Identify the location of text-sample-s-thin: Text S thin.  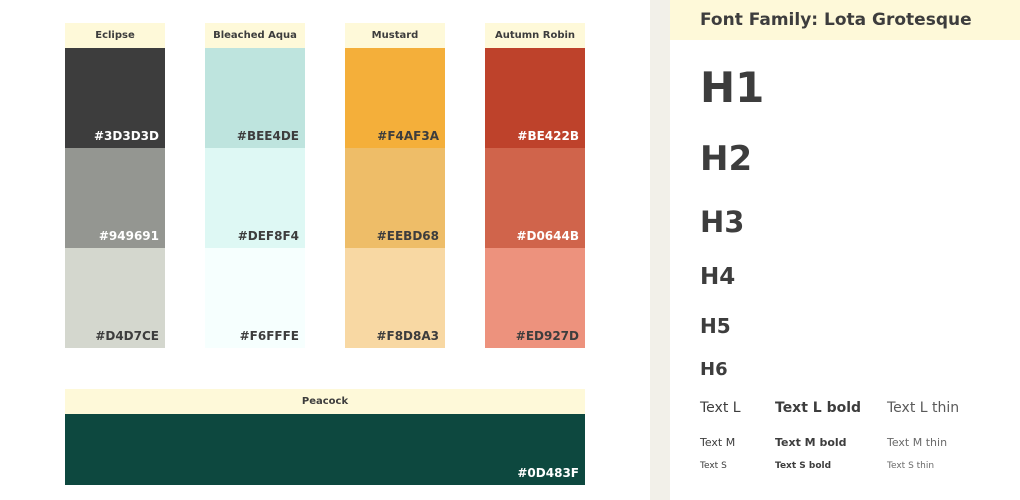
(911, 466).